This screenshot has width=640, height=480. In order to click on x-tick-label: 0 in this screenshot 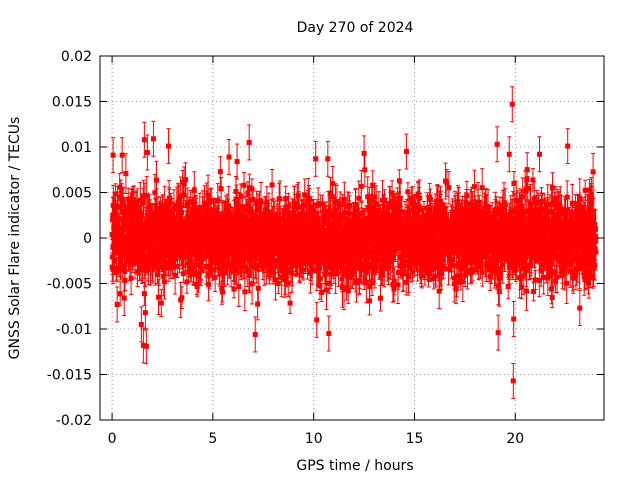, I will do `click(112, 439)`.